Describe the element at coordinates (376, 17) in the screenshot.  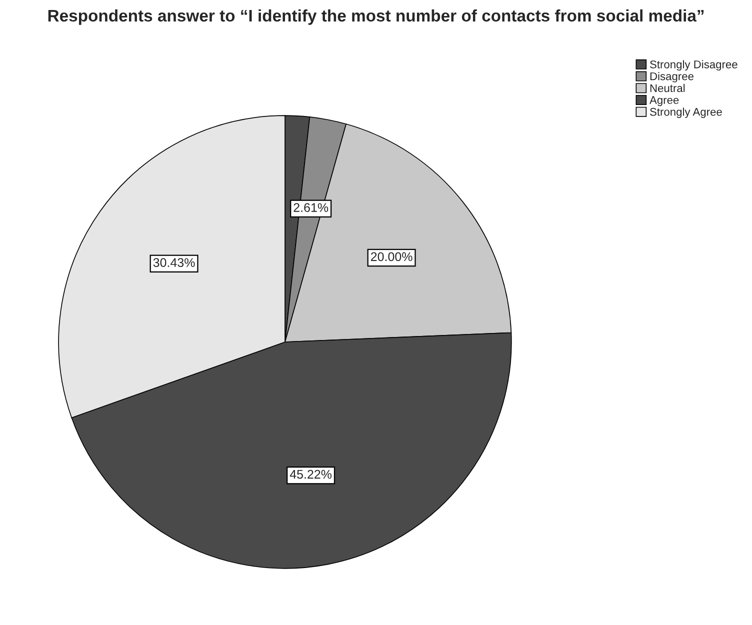
I see `chart-title: Respondents answer to “I identify the most number of contacts from social media”` at that location.